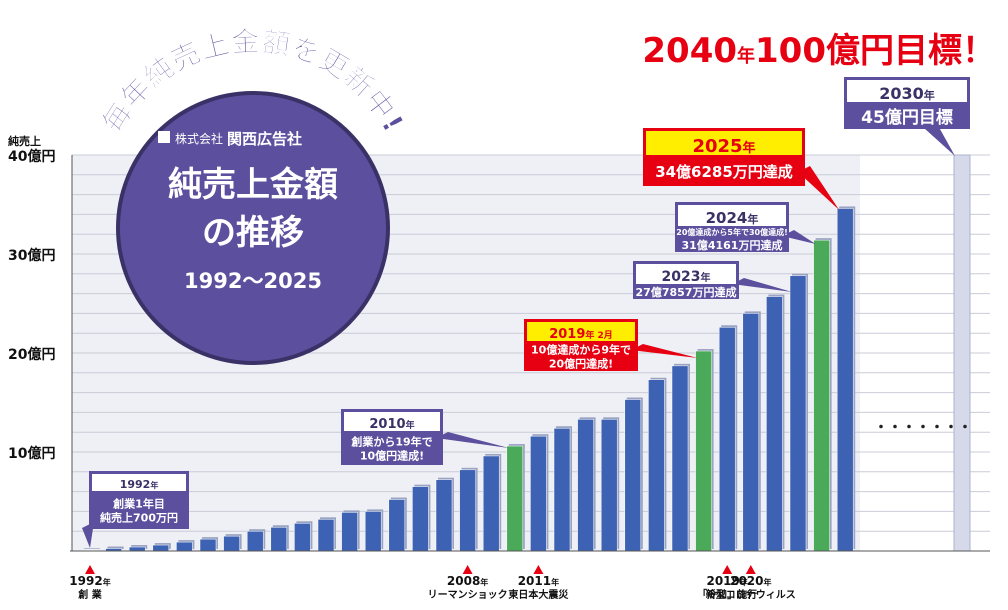 The image size is (1008, 610). I want to click on annotation-text: 創業から19年で, so click(391, 442).